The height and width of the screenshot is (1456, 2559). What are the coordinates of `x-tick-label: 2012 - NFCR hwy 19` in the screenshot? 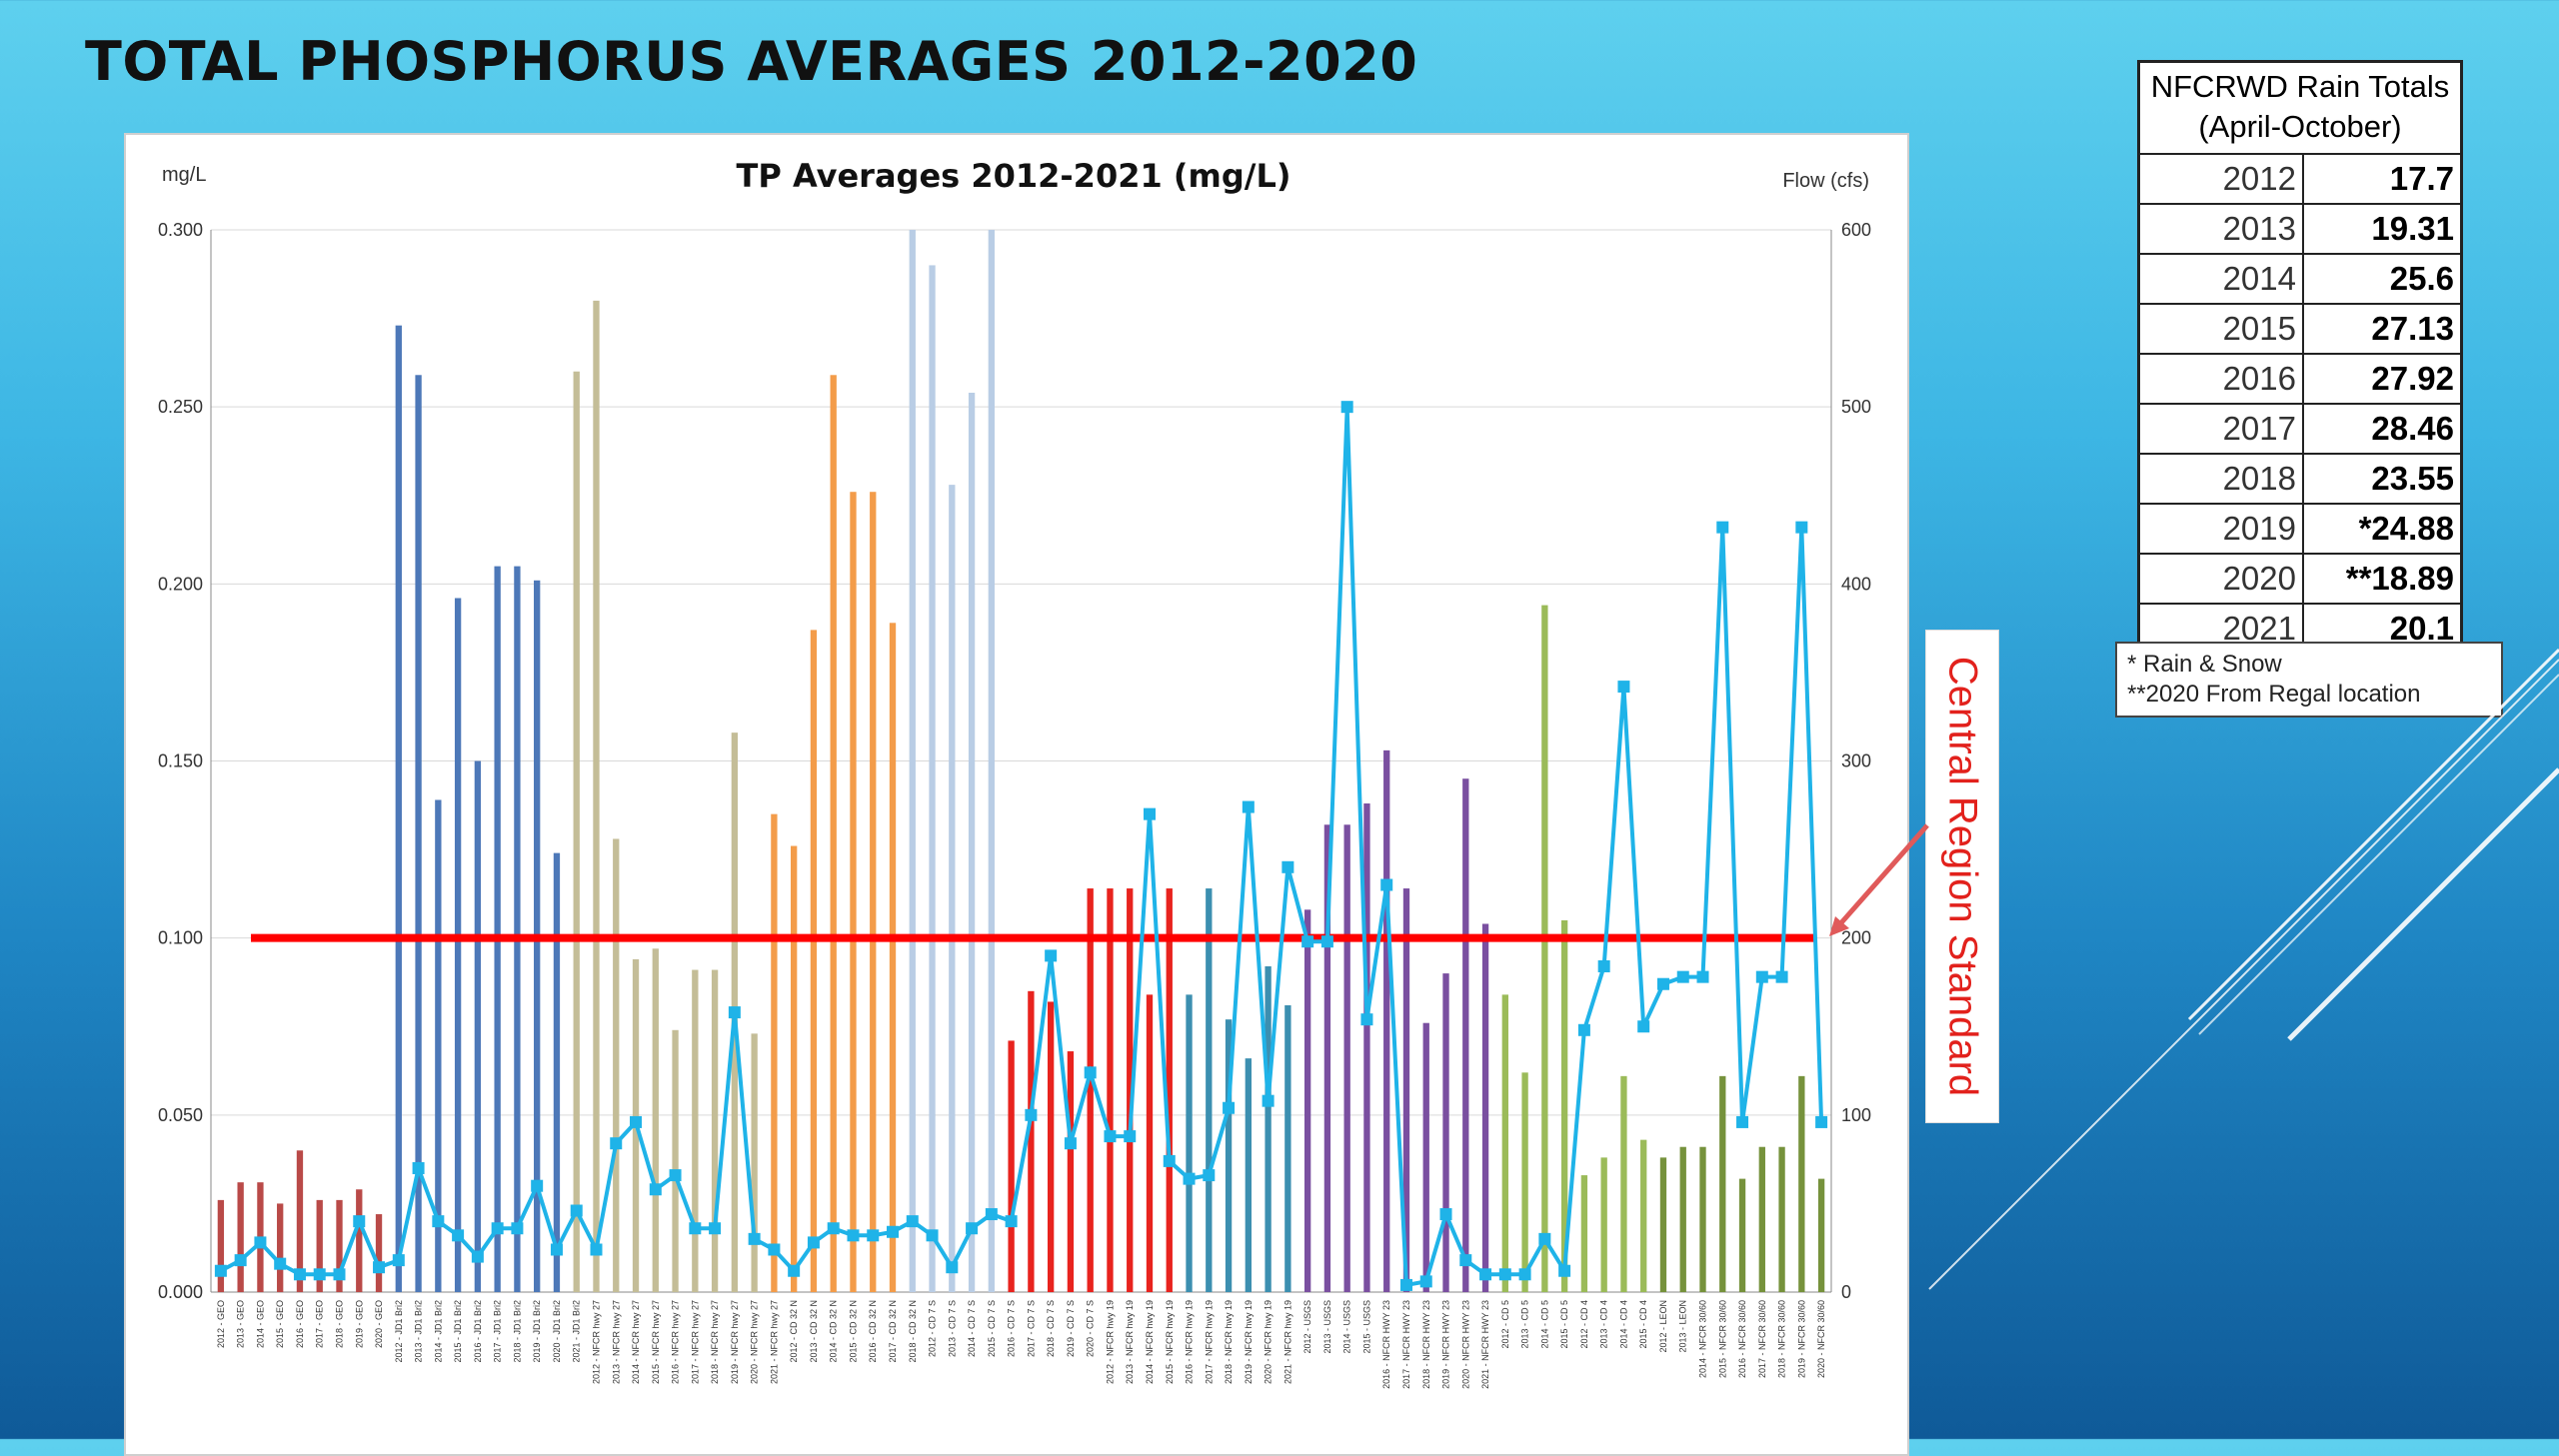 It's located at (1110, 1342).